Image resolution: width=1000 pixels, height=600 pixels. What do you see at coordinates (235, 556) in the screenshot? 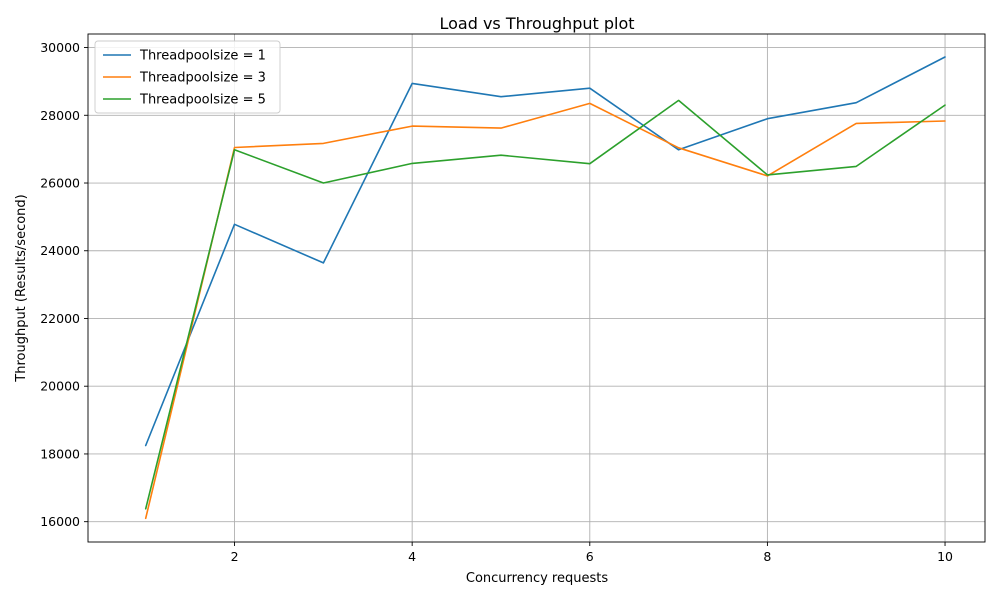
I see `x-tick-label: 2` at bounding box center [235, 556].